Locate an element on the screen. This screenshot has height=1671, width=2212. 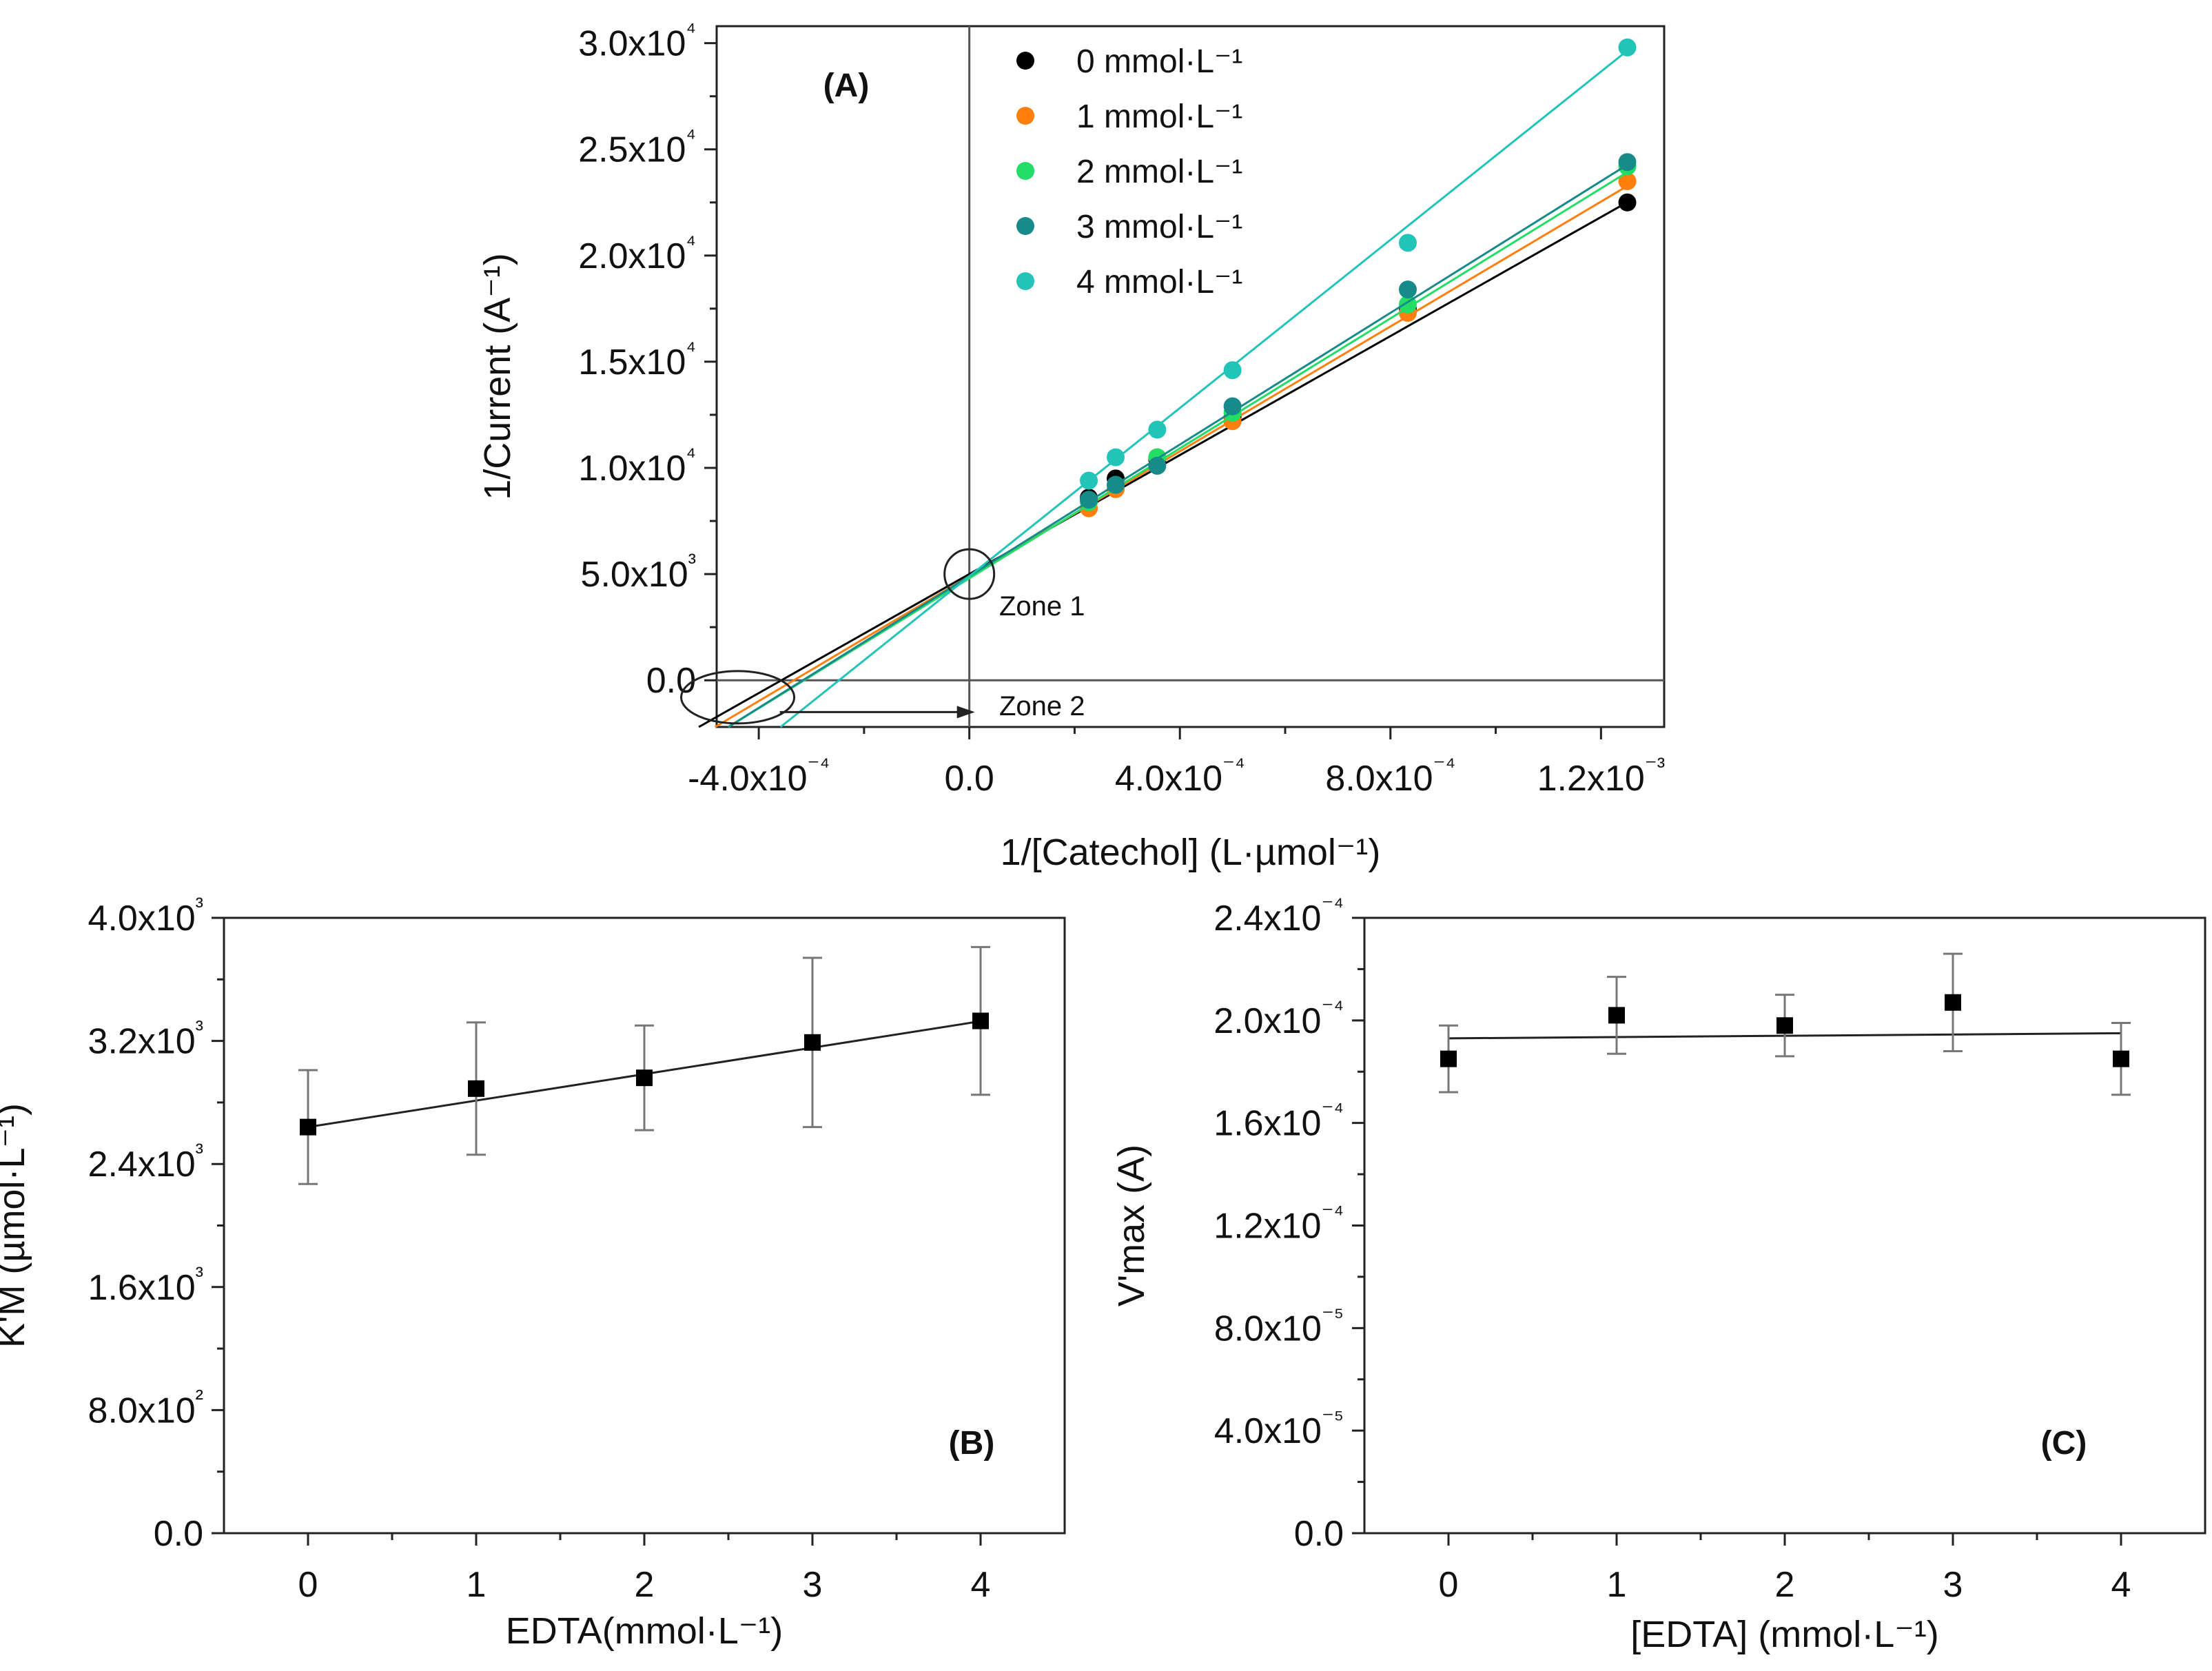
x-axis-title: 1/[Catechol] (L·µmol⁻¹) is located at coordinates (1191, 852).